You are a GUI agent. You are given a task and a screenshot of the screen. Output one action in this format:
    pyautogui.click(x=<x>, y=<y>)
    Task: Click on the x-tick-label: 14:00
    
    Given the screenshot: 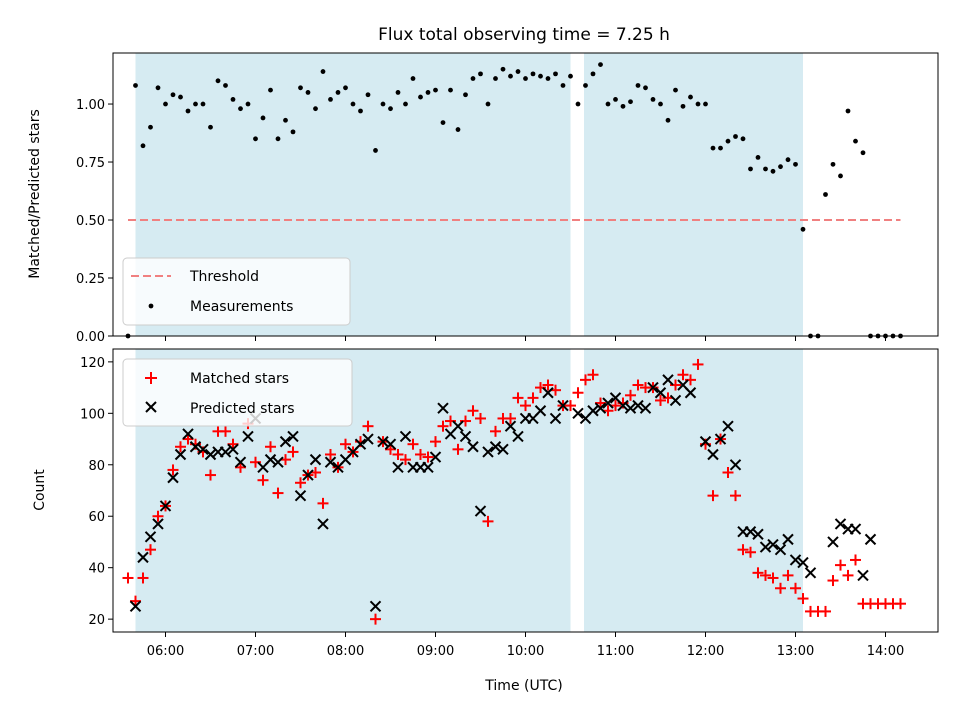 What is the action you would take?
    pyautogui.click(x=885, y=651)
    